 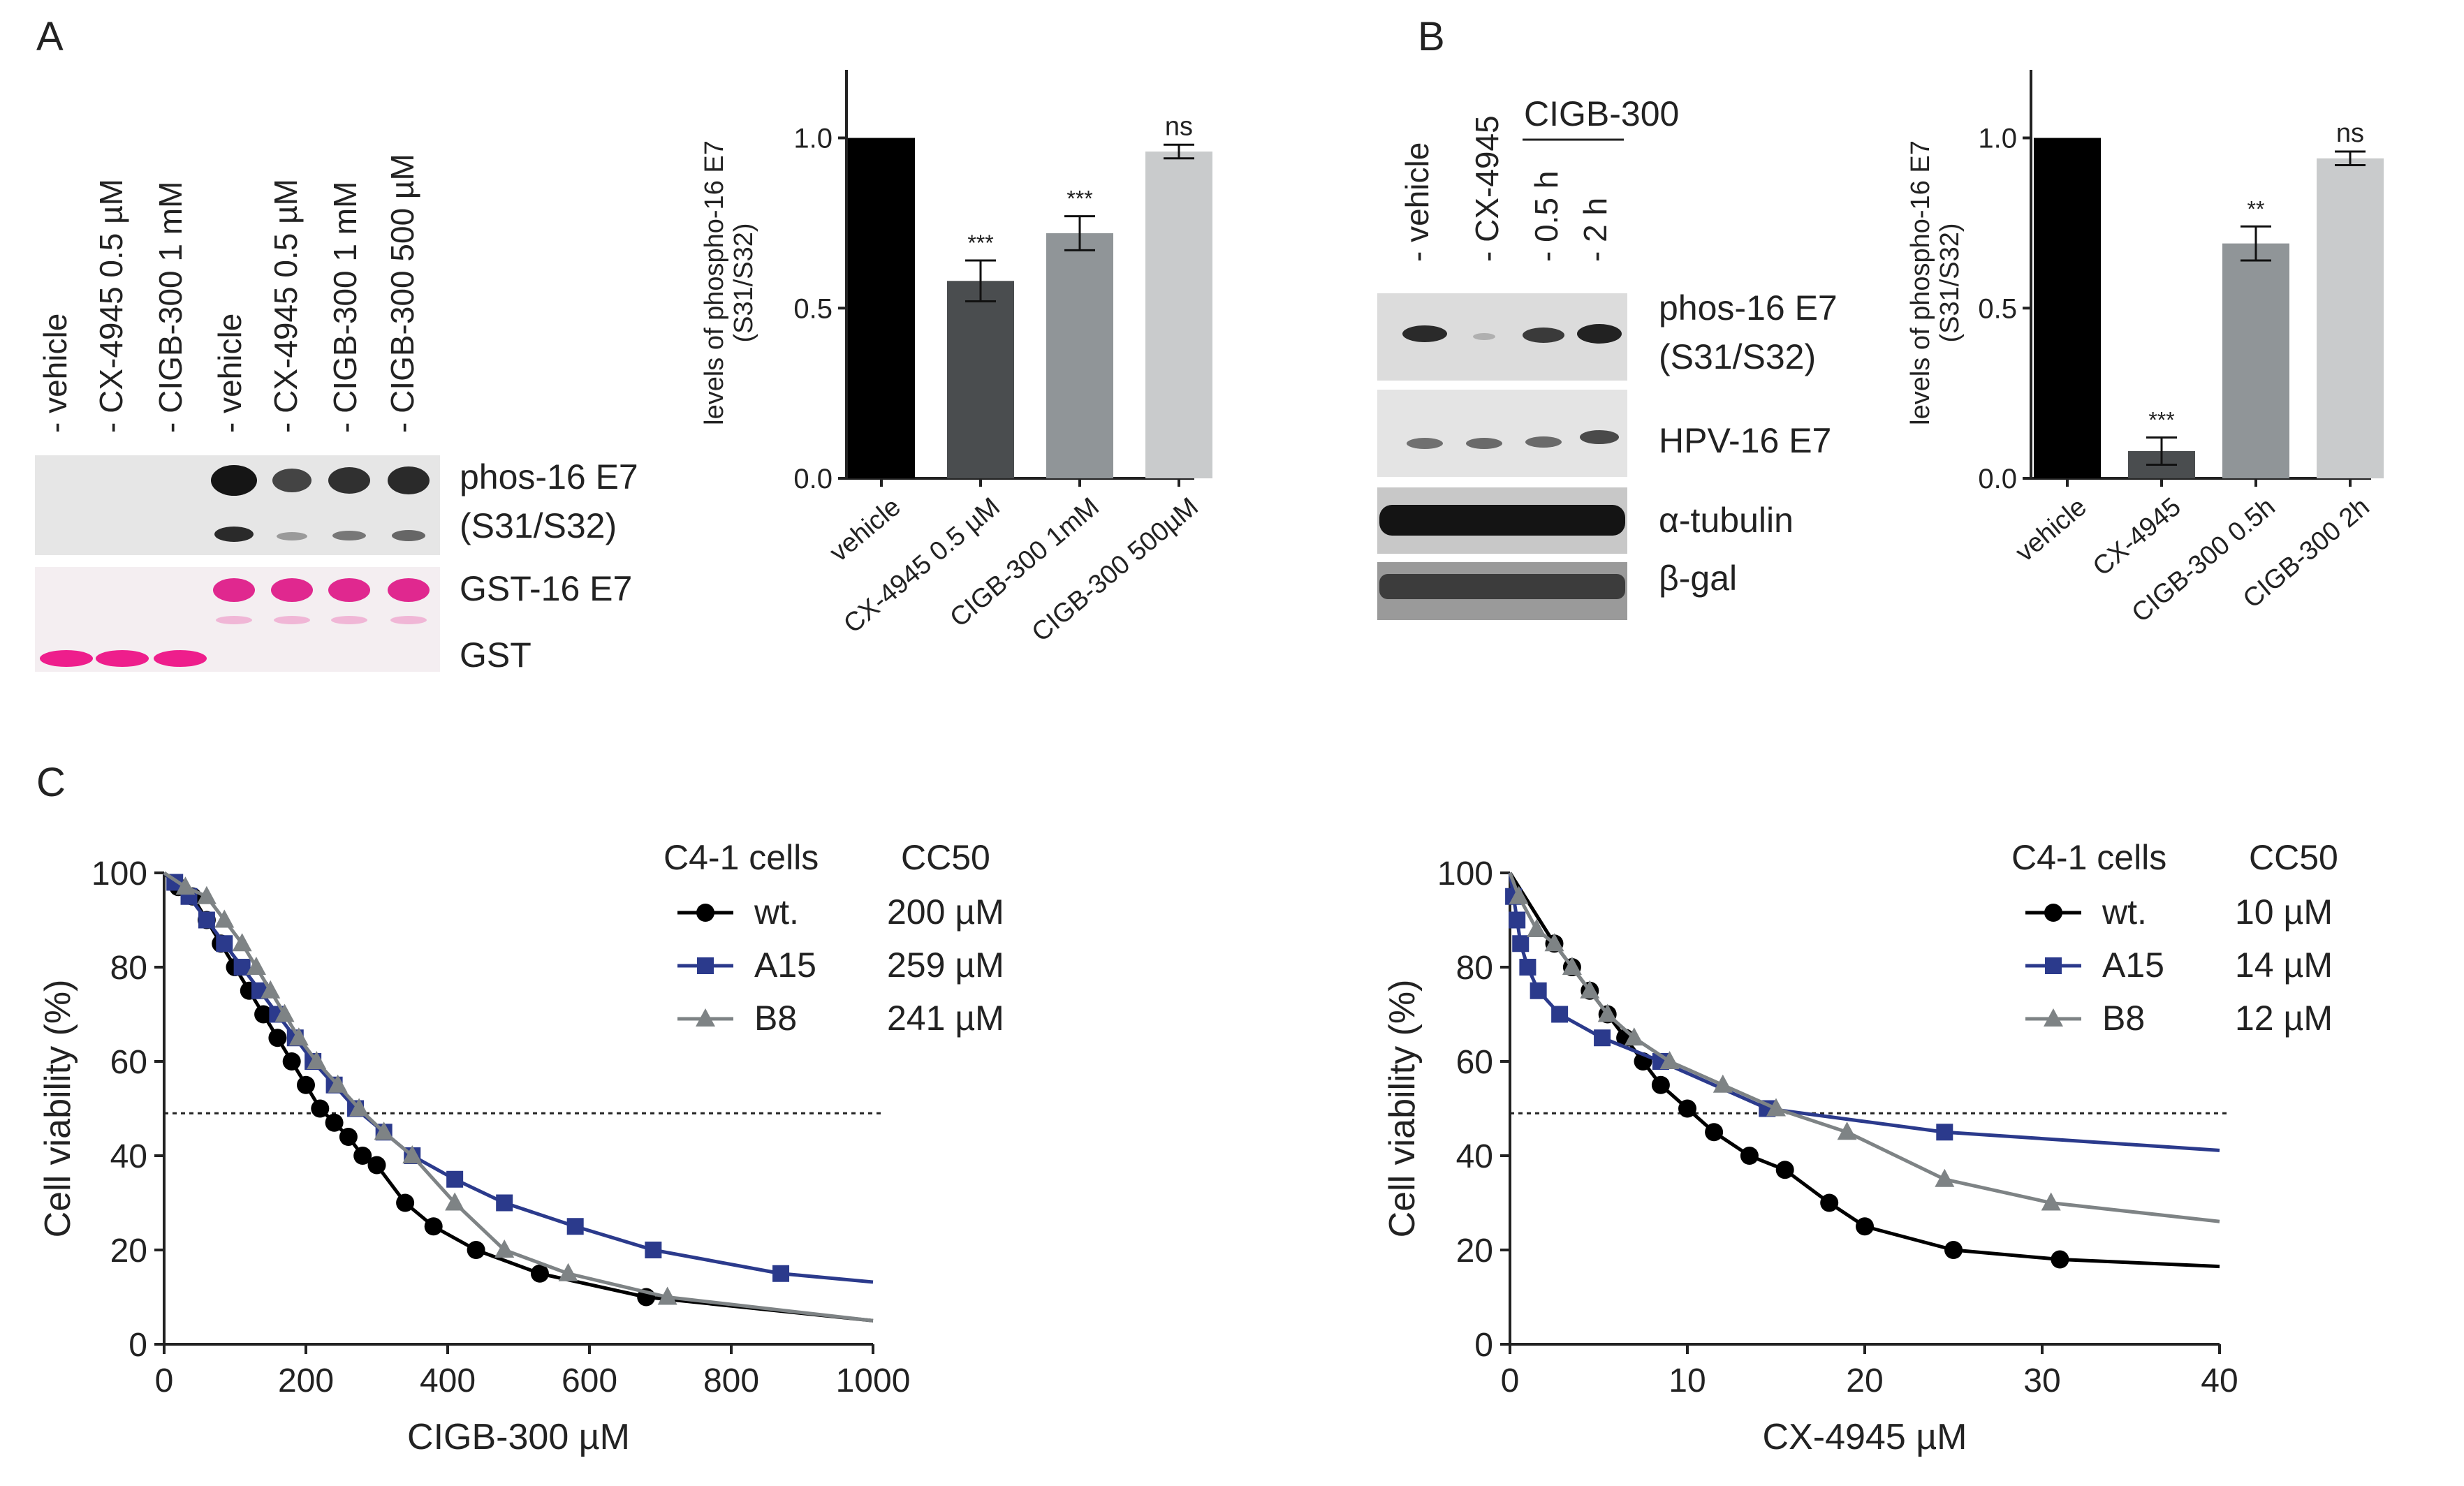 What do you see at coordinates (230, 373) in the screenshot?
I see `blot-a-lane-label: - vehicle` at bounding box center [230, 373].